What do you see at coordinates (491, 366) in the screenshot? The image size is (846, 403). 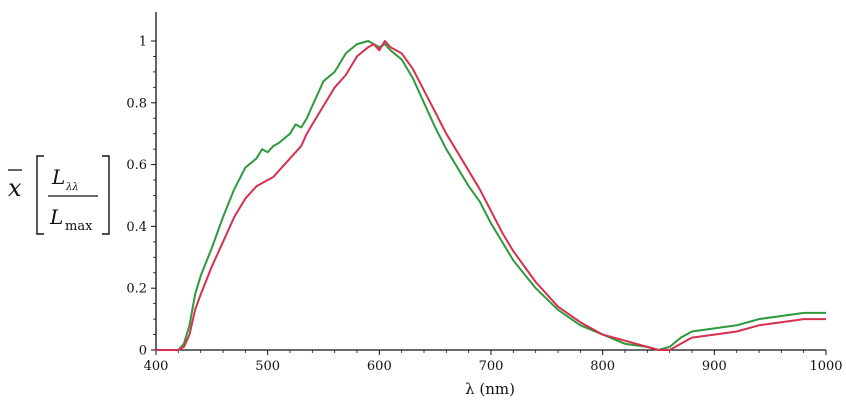 I see `x-tick-label: 700` at bounding box center [491, 366].